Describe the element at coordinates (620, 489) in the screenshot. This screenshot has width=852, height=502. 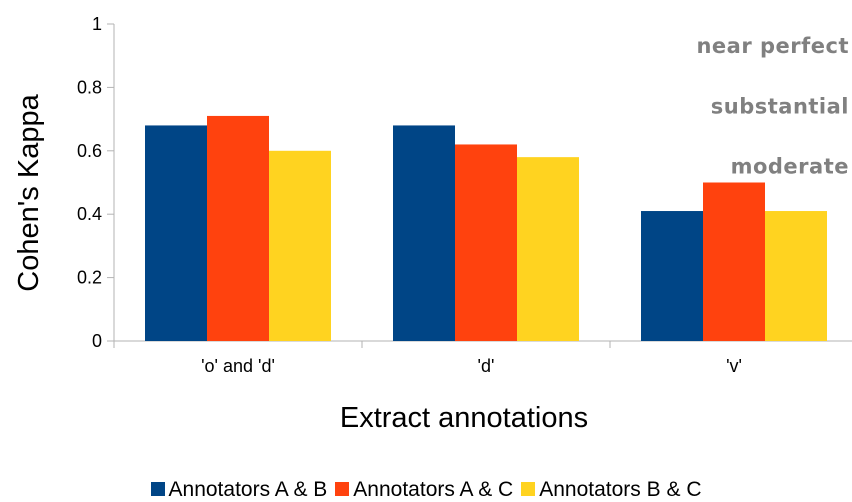
I see `legend-label: Annotators B & C` at that location.